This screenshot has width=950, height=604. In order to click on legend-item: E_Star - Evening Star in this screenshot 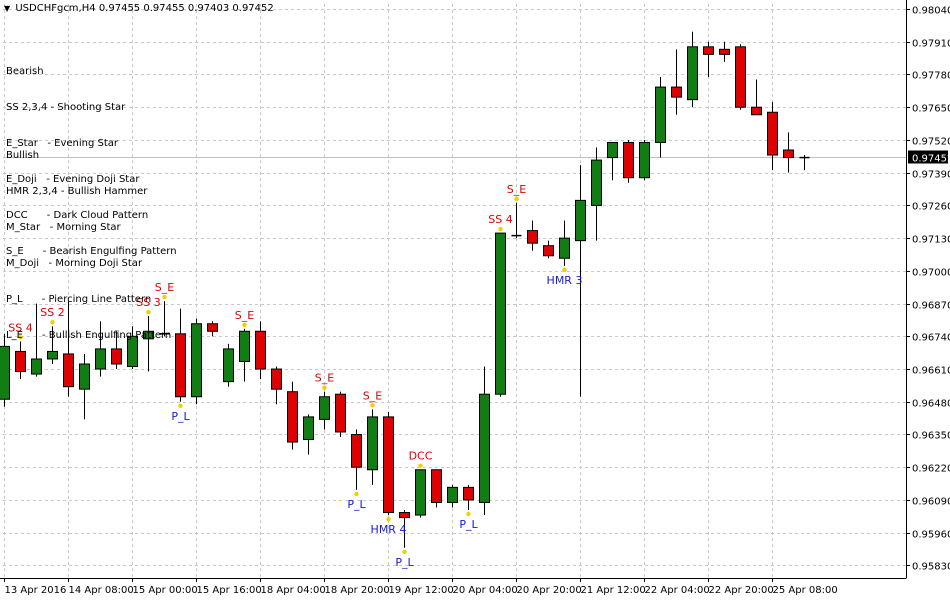, I will do `click(62, 143)`.